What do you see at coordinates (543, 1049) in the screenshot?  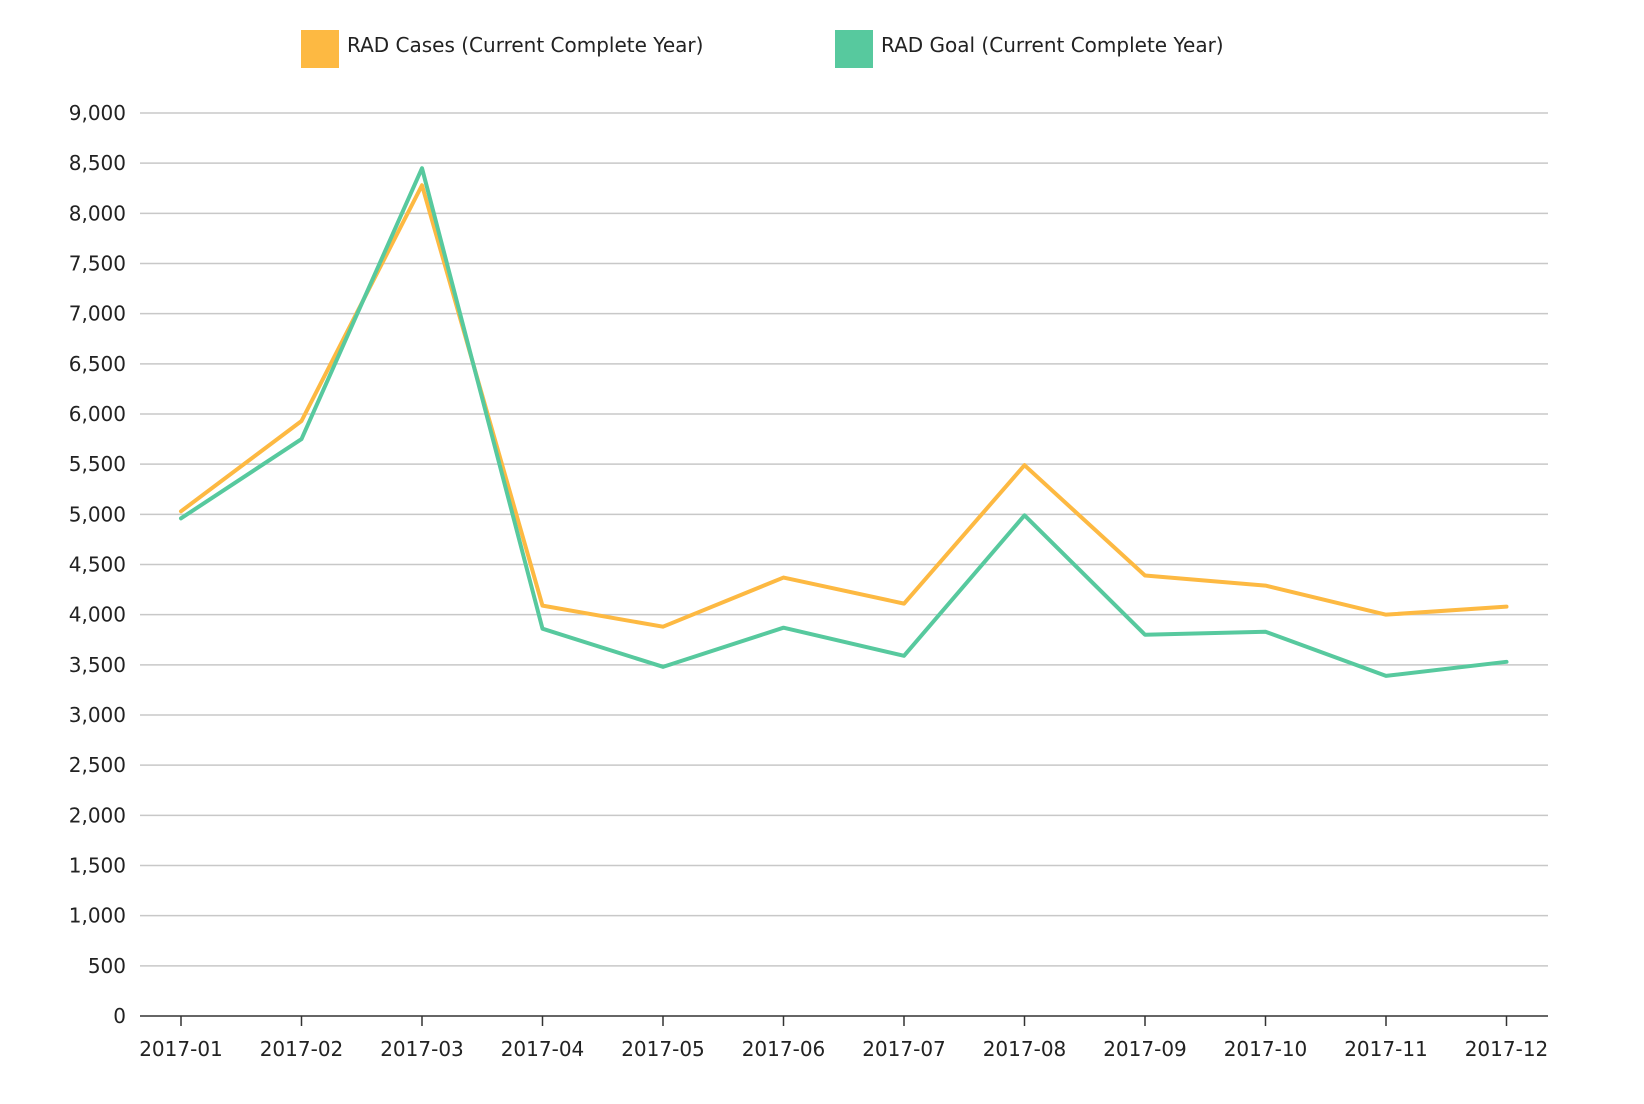 I see `x-tick-label: 2017-04` at bounding box center [543, 1049].